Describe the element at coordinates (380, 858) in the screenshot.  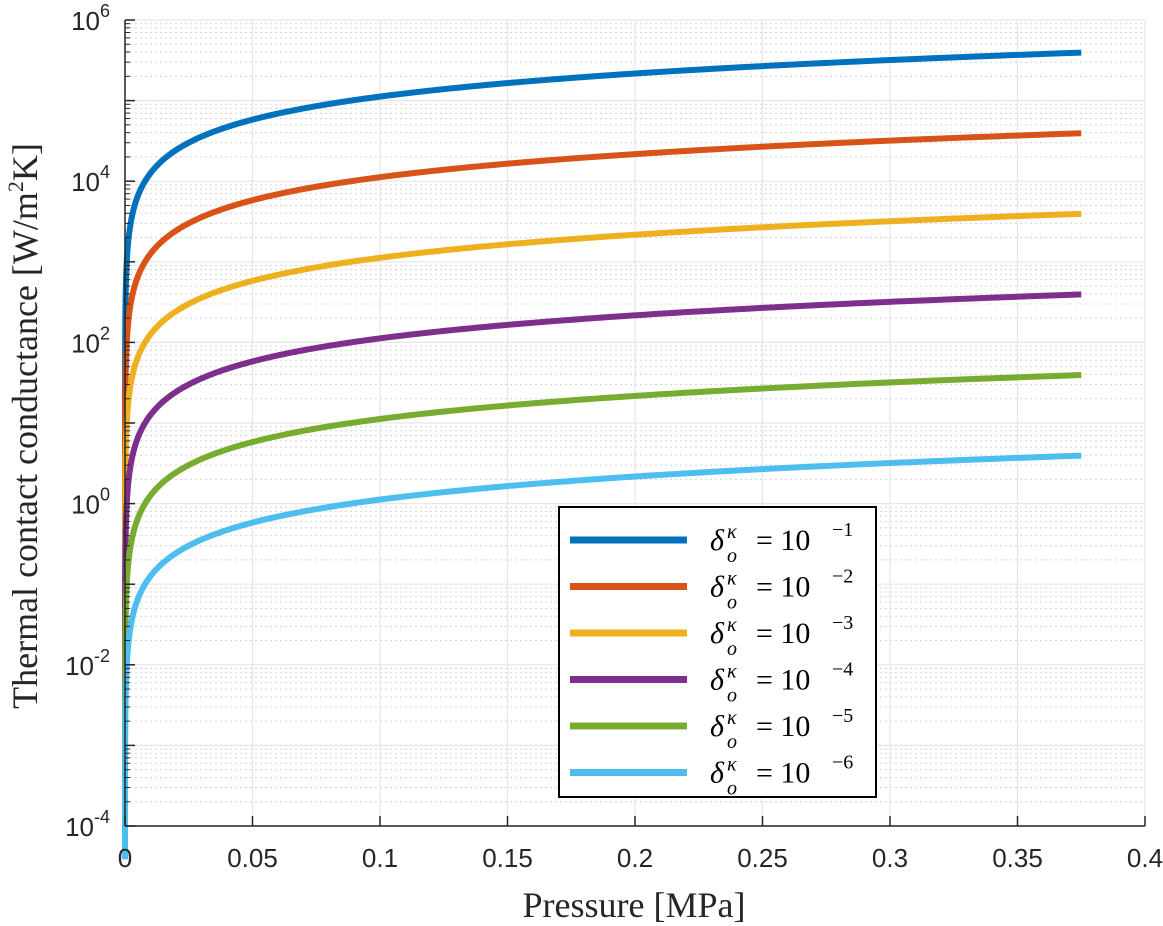
I see `x-tick-label: 0.1` at that location.